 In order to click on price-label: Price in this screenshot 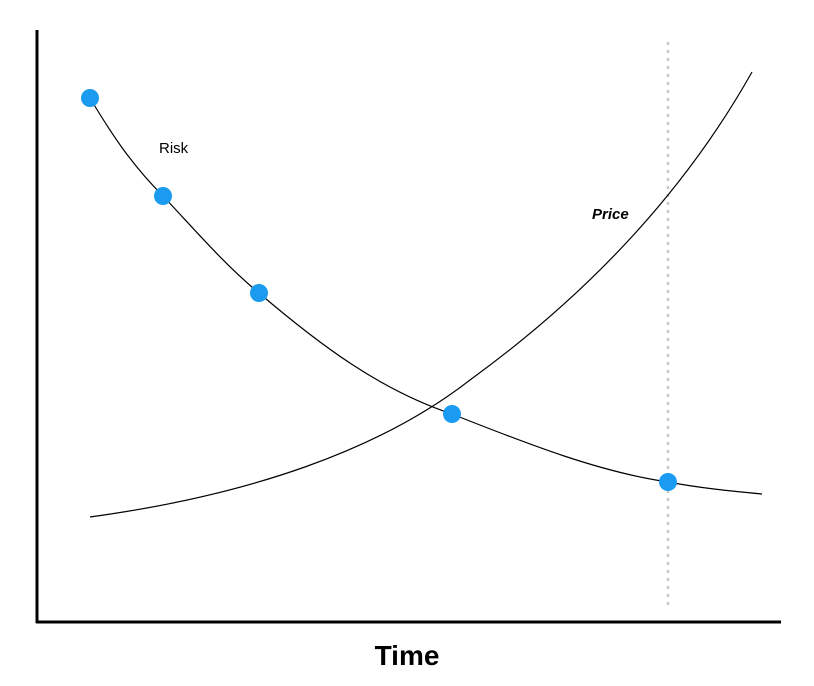, I will do `click(610, 214)`.